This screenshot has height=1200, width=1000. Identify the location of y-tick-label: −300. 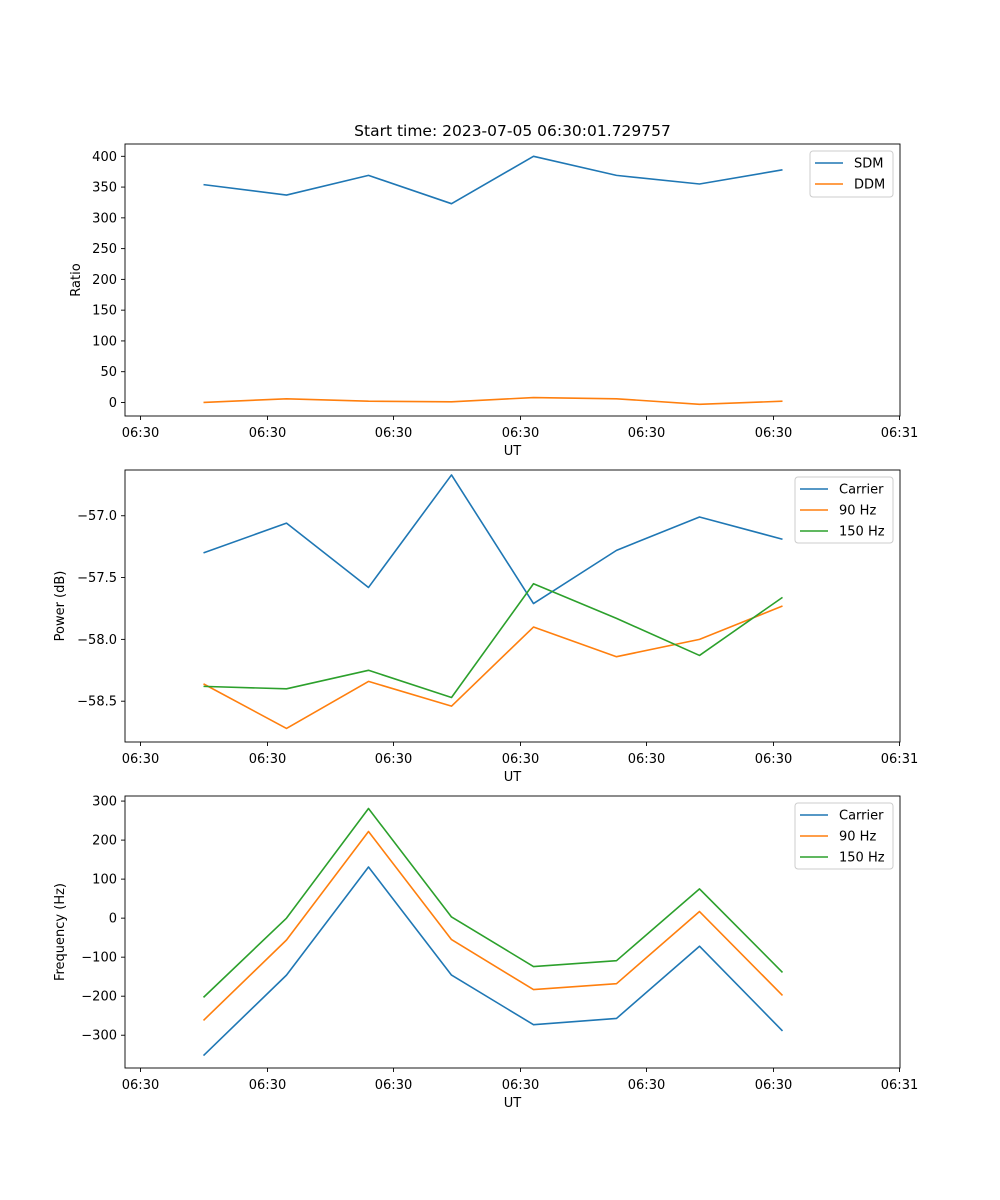
(99, 1036).